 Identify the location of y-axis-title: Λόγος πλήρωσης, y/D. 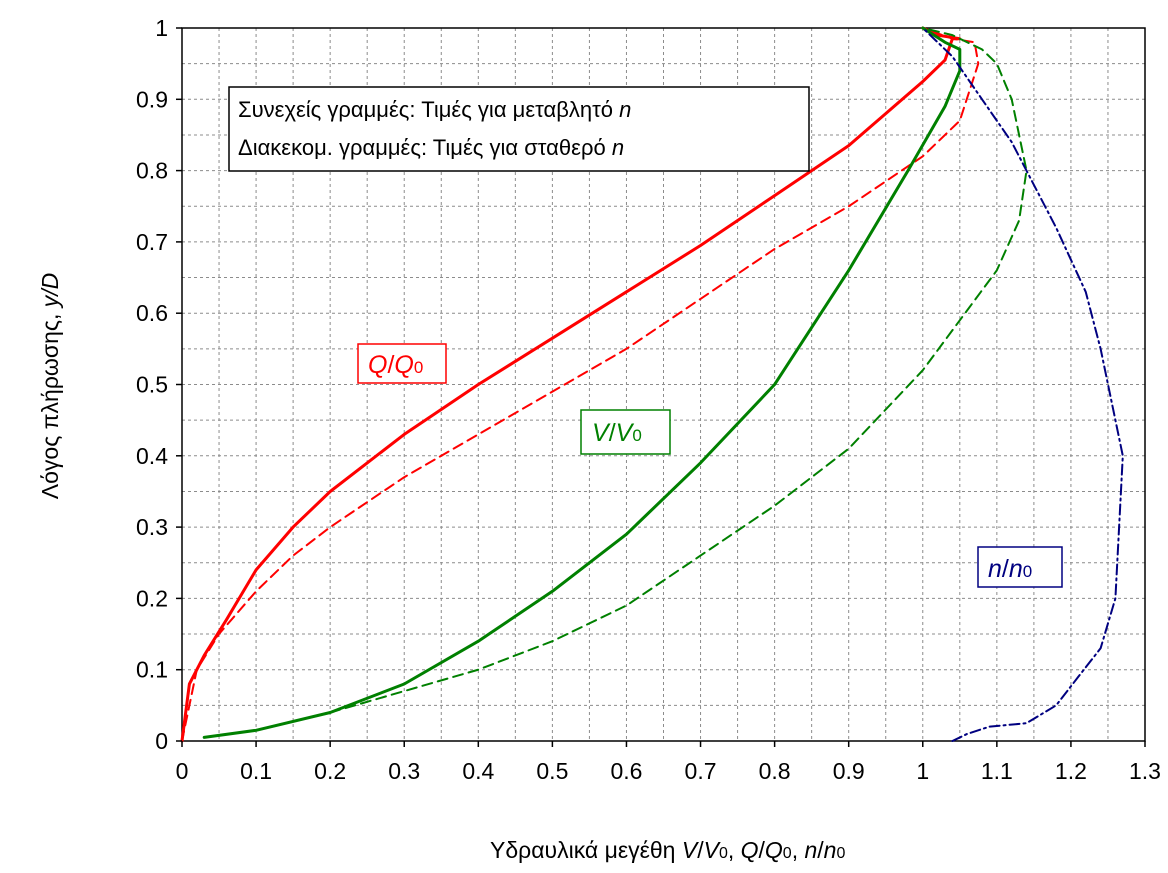
(50, 386).